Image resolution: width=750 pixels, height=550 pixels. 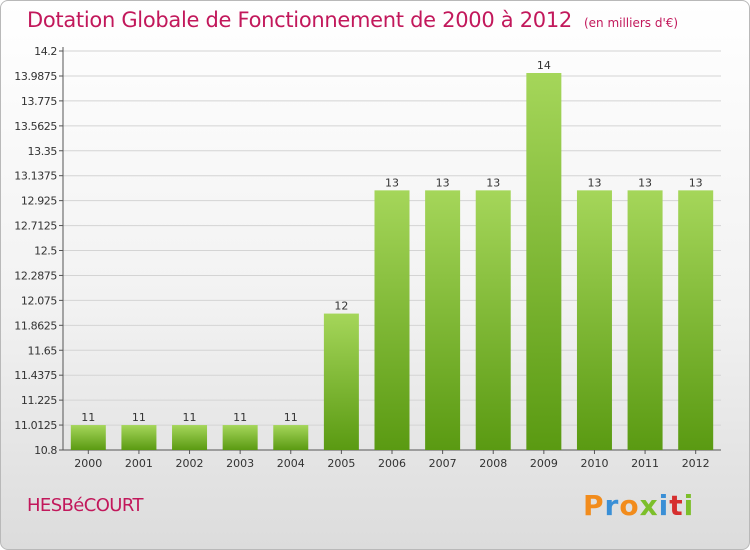 I want to click on y-tick-label: 12.5, so click(x=45, y=251).